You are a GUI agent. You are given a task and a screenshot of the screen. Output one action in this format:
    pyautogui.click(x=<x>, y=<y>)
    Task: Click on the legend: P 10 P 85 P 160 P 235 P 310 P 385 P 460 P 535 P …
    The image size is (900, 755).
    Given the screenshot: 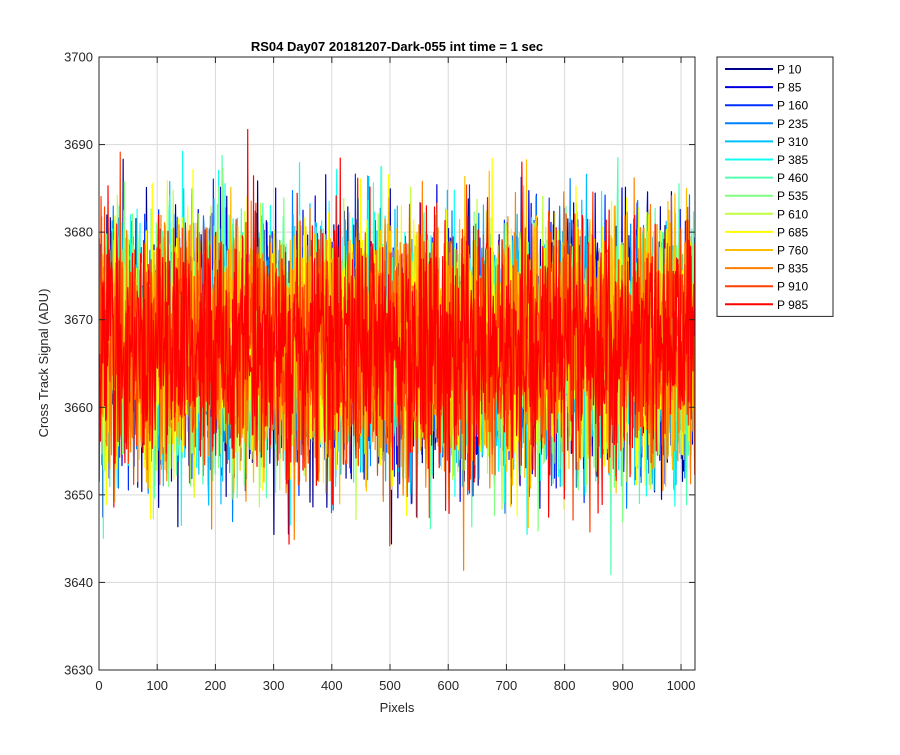 What is the action you would take?
    pyautogui.click(x=775, y=186)
    